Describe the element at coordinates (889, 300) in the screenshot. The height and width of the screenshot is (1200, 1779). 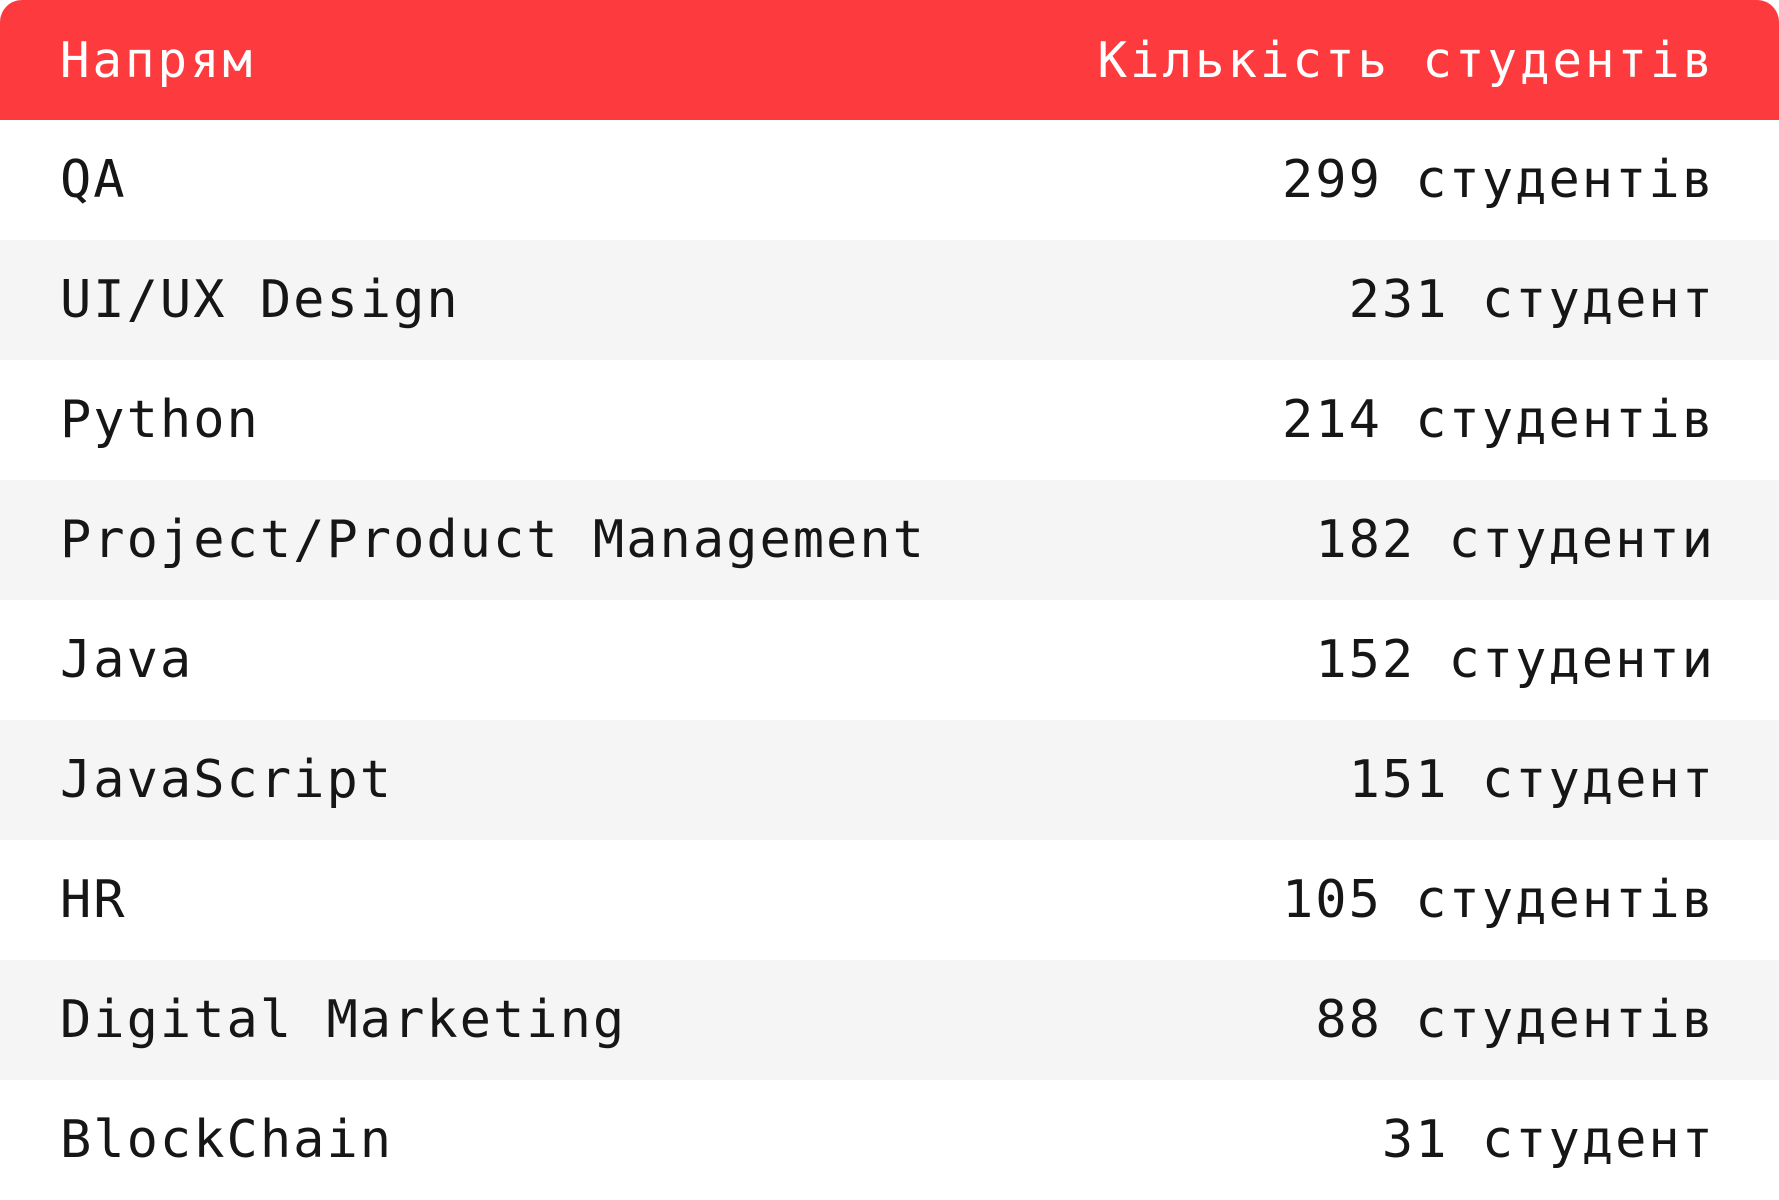
I see `table-row: UI/UX Design 231 студент` at that location.